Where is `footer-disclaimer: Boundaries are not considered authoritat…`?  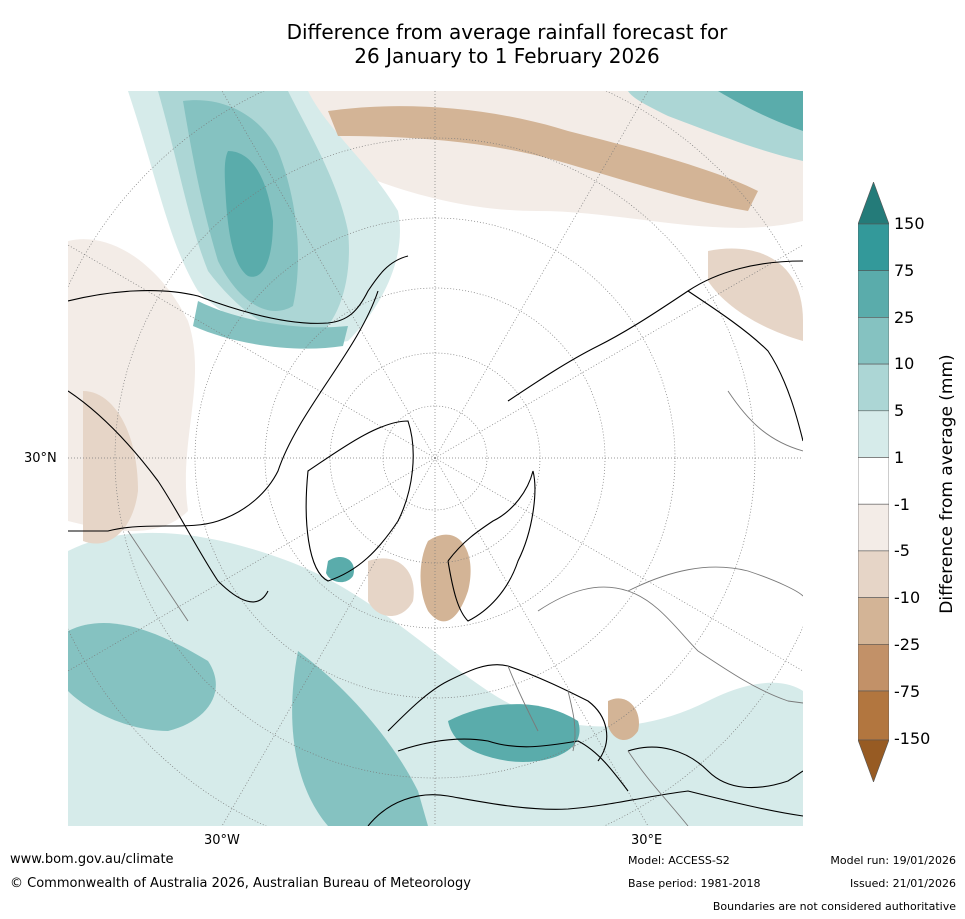 footer-disclaimer: Boundaries are not considered authoritat… is located at coordinates (834, 906).